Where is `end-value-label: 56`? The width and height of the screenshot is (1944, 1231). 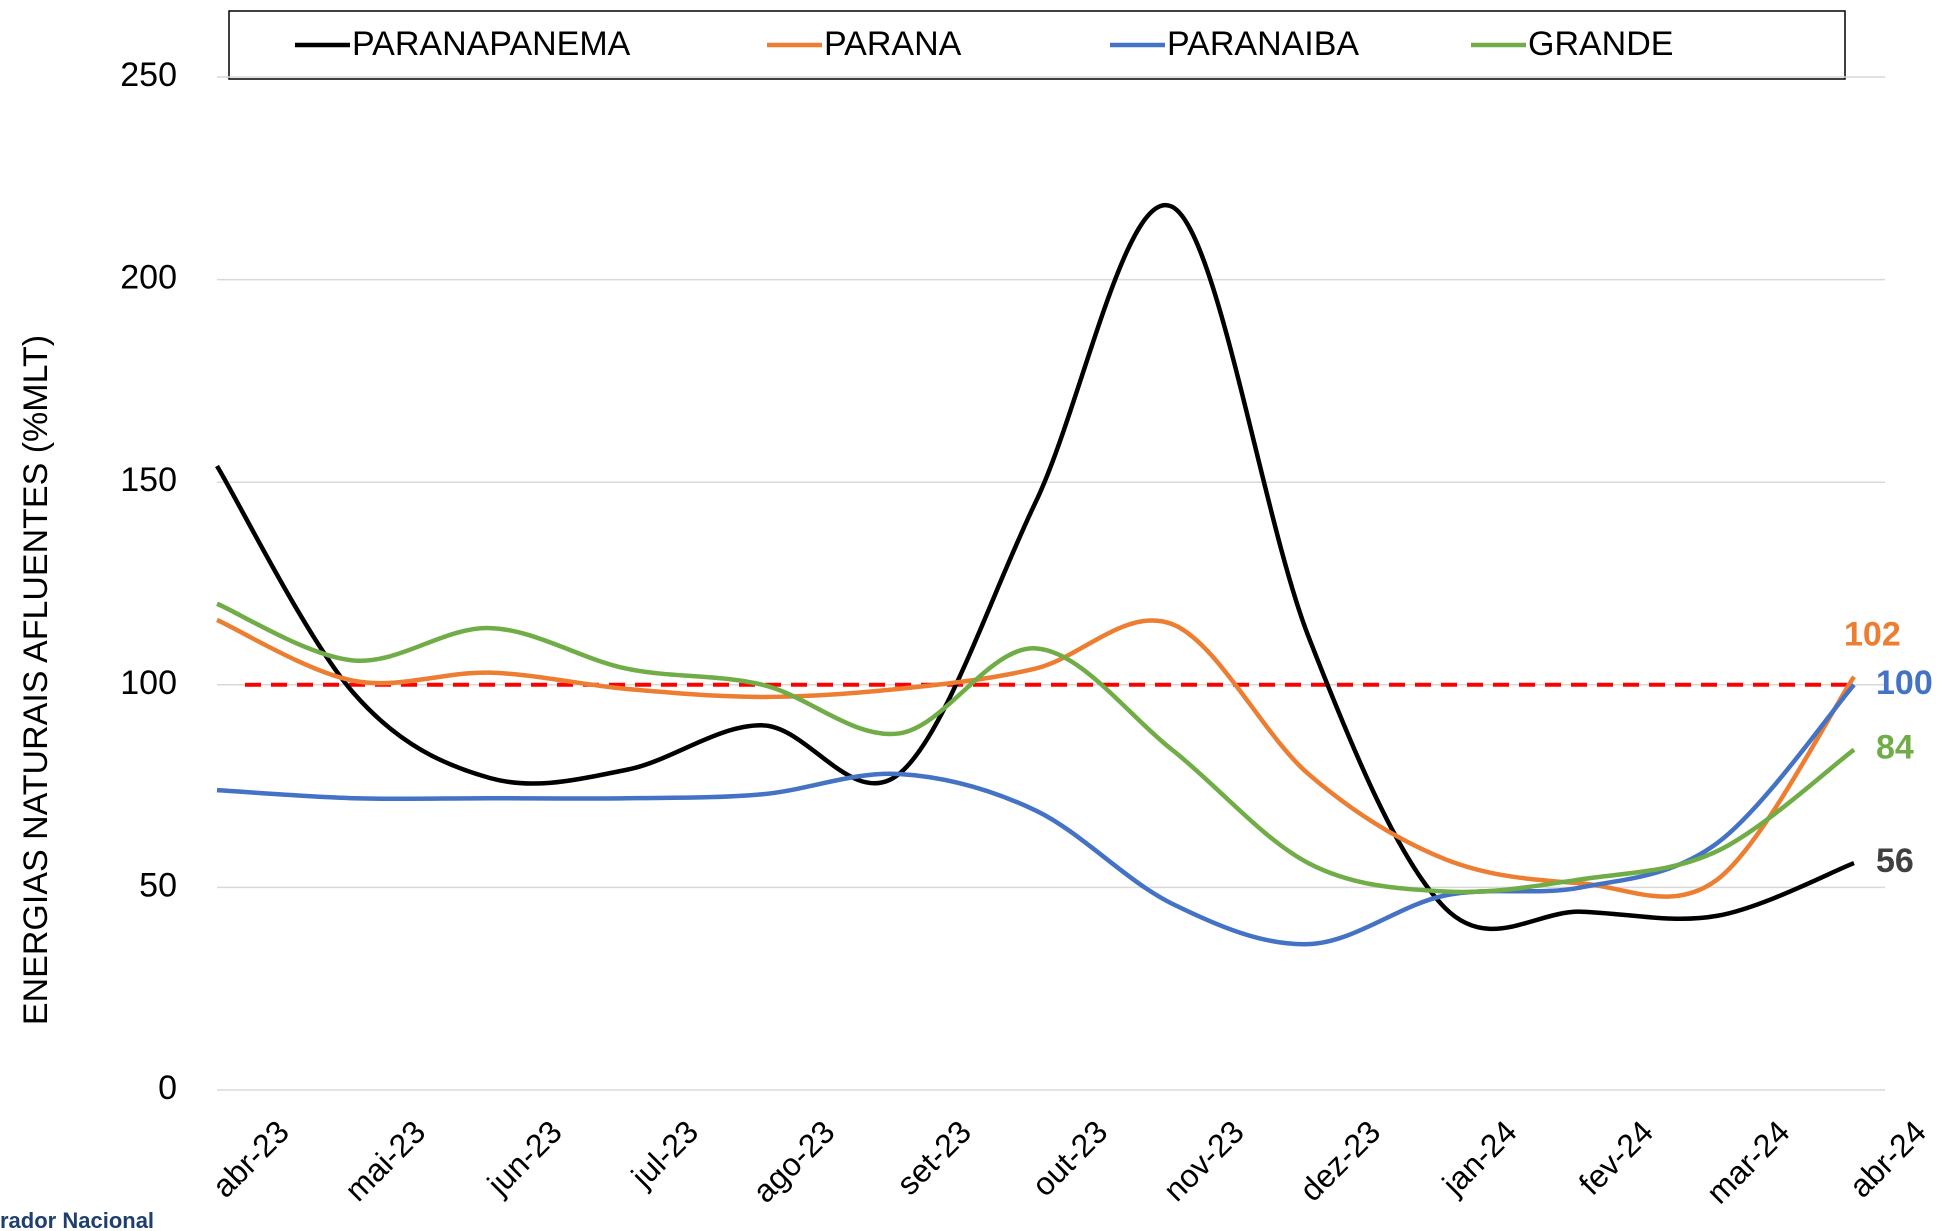 end-value-label: 56 is located at coordinates (1895, 861).